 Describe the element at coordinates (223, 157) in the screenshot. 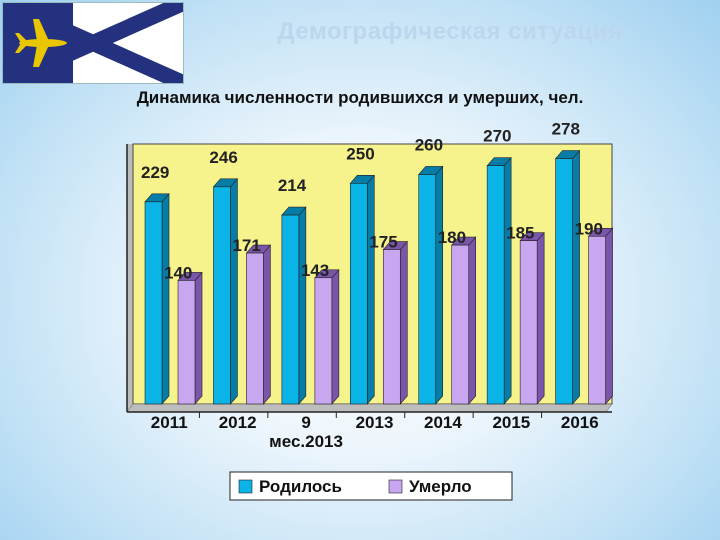

I see `data-label-born: 246` at that location.